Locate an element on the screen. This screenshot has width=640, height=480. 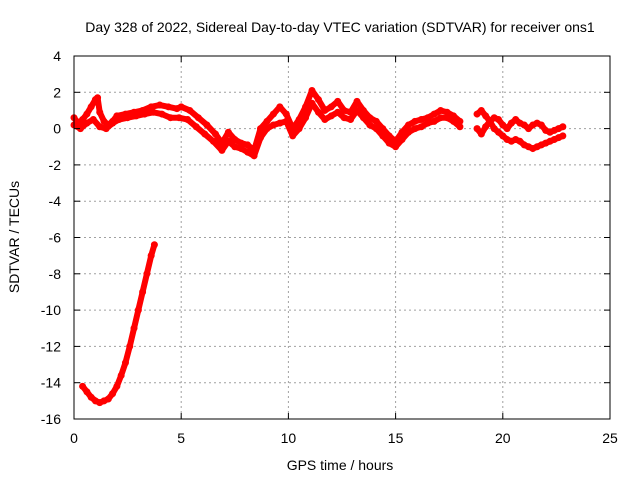
x-tick-label: 25 is located at coordinates (610, 438).